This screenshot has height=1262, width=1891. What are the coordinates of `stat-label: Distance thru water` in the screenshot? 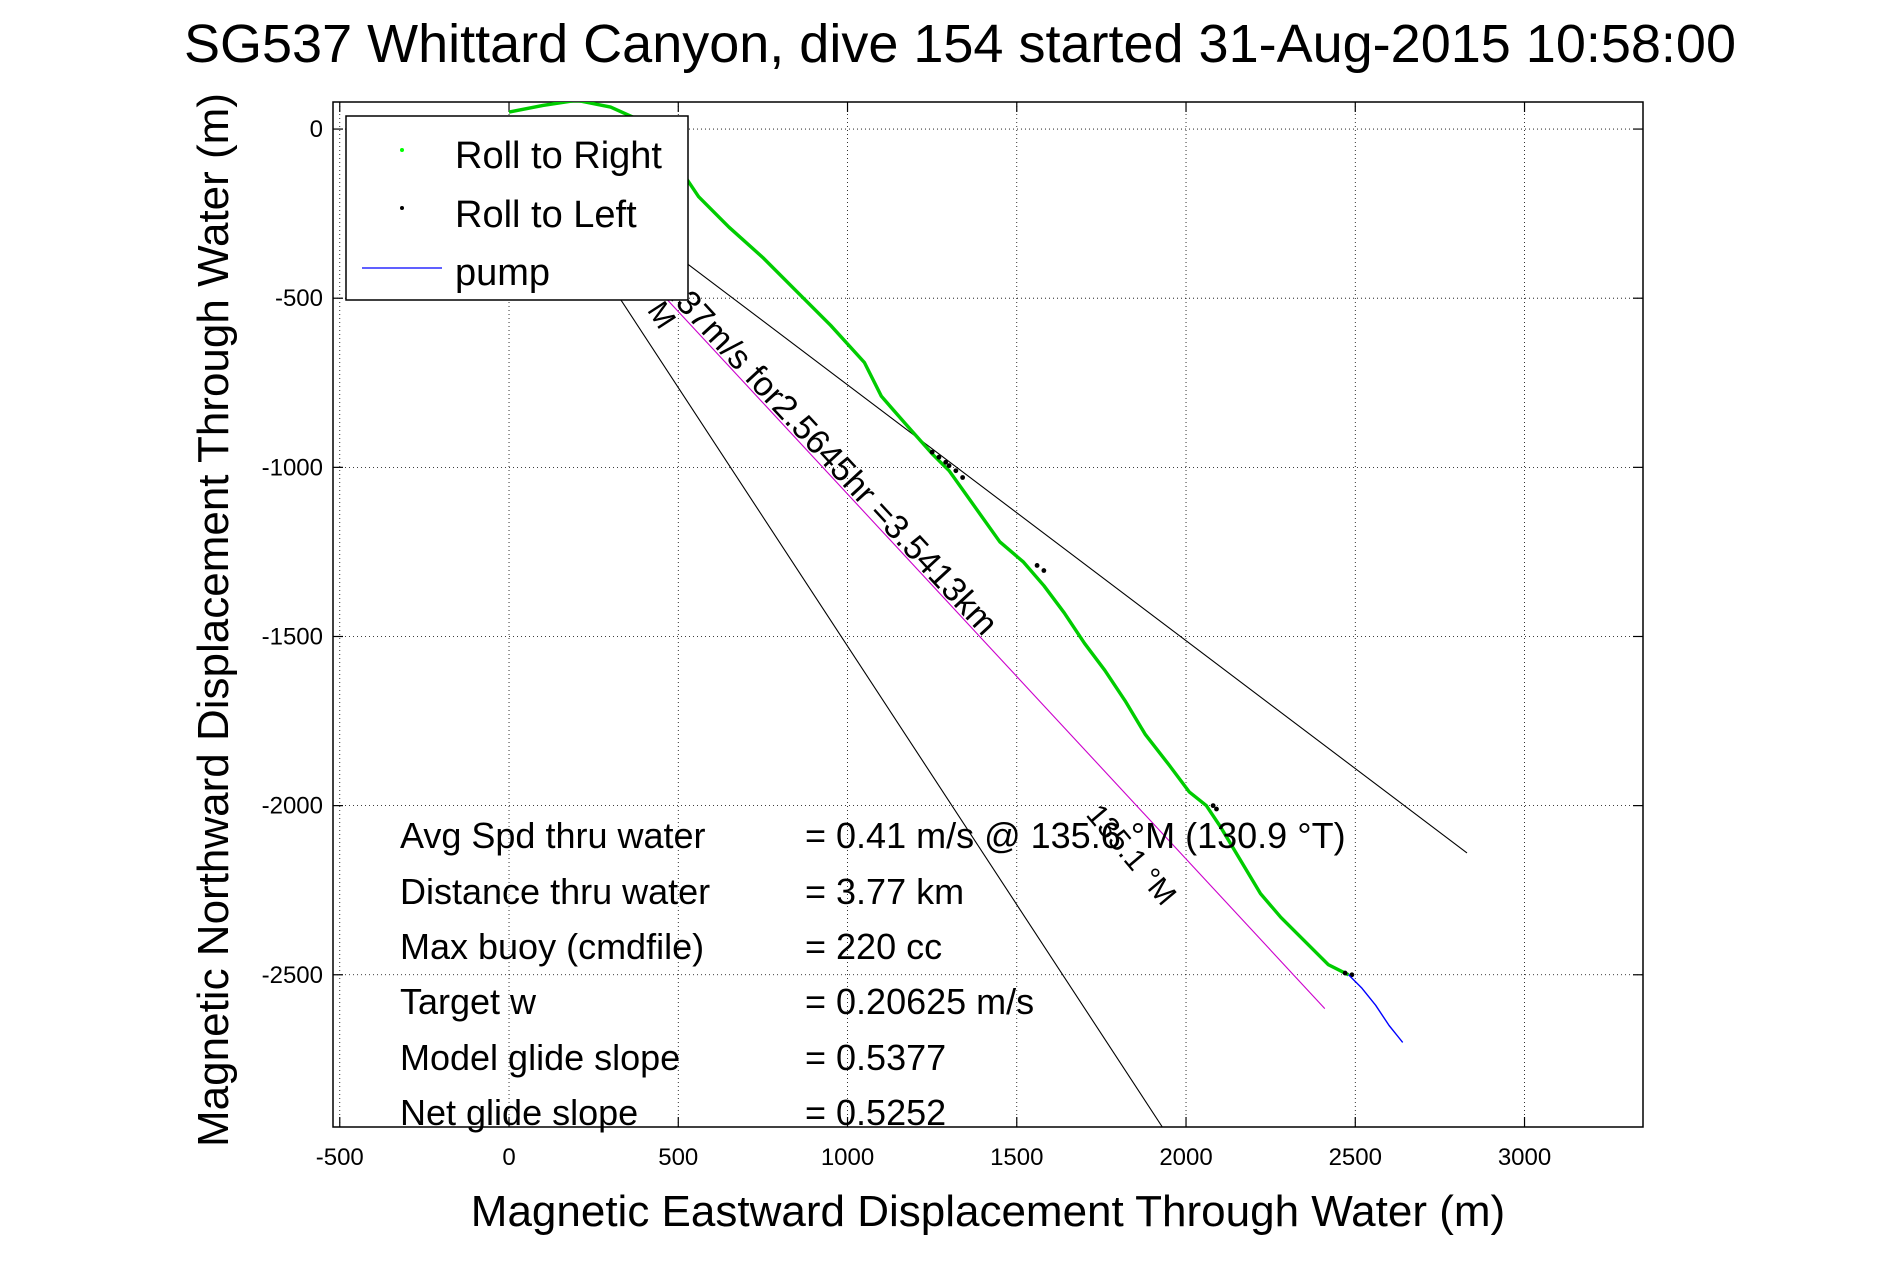 It's located at (555, 891).